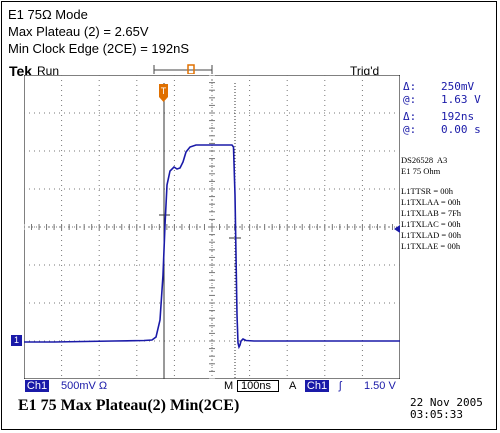 Image resolution: width=500 pixels, height=433 pixels. Describe the element at coordinates (431, 213) in the screenshot. I see `register-line: L1TXLAB = 7Fh` at that location.